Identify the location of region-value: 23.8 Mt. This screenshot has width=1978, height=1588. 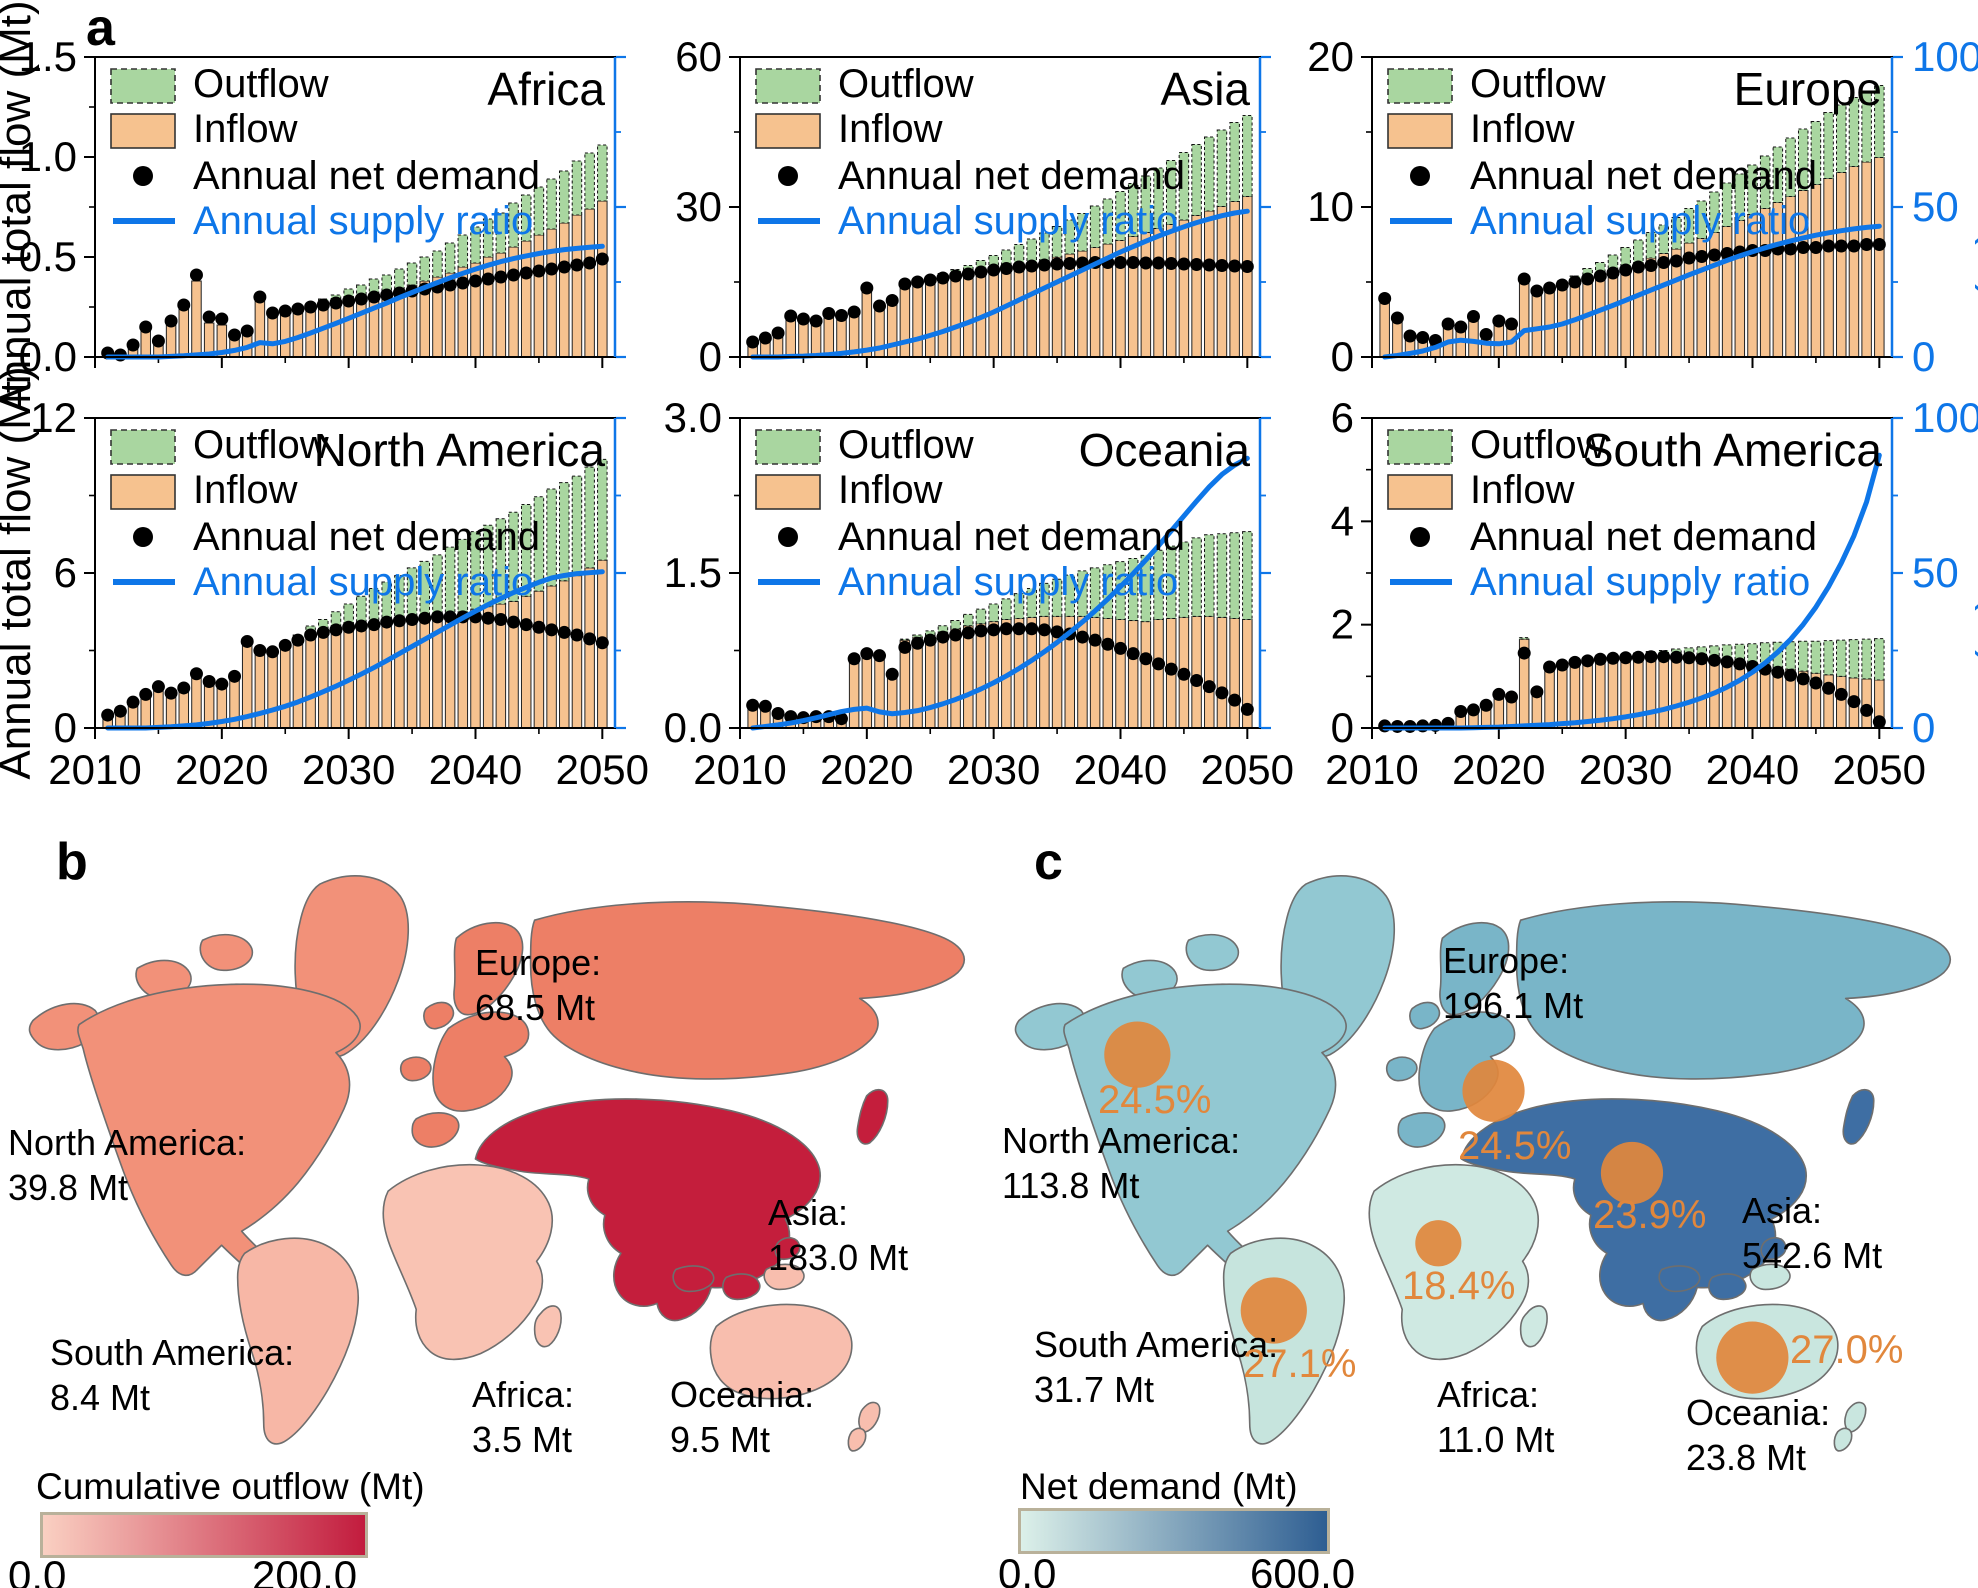
(1746, 1457).